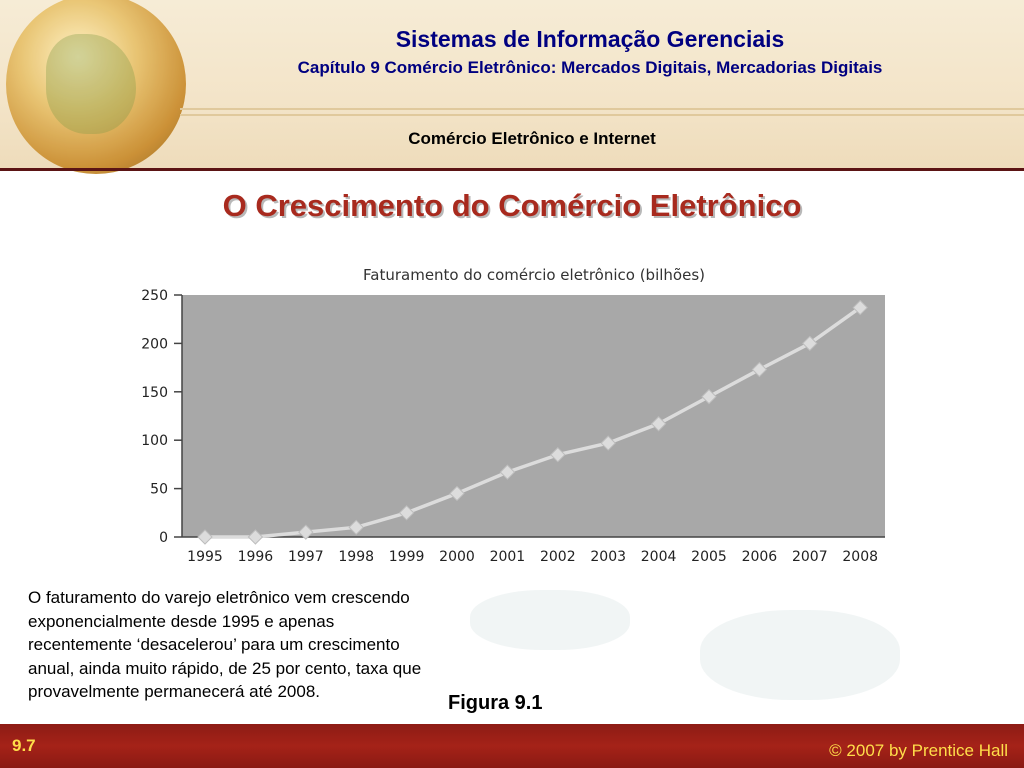 The width and height of the screenshot is (1024, 768). What do you see at coordinates (24, 745) in the screenshot?
I see `page-number: 9.7` at bounding box center [24, 745].